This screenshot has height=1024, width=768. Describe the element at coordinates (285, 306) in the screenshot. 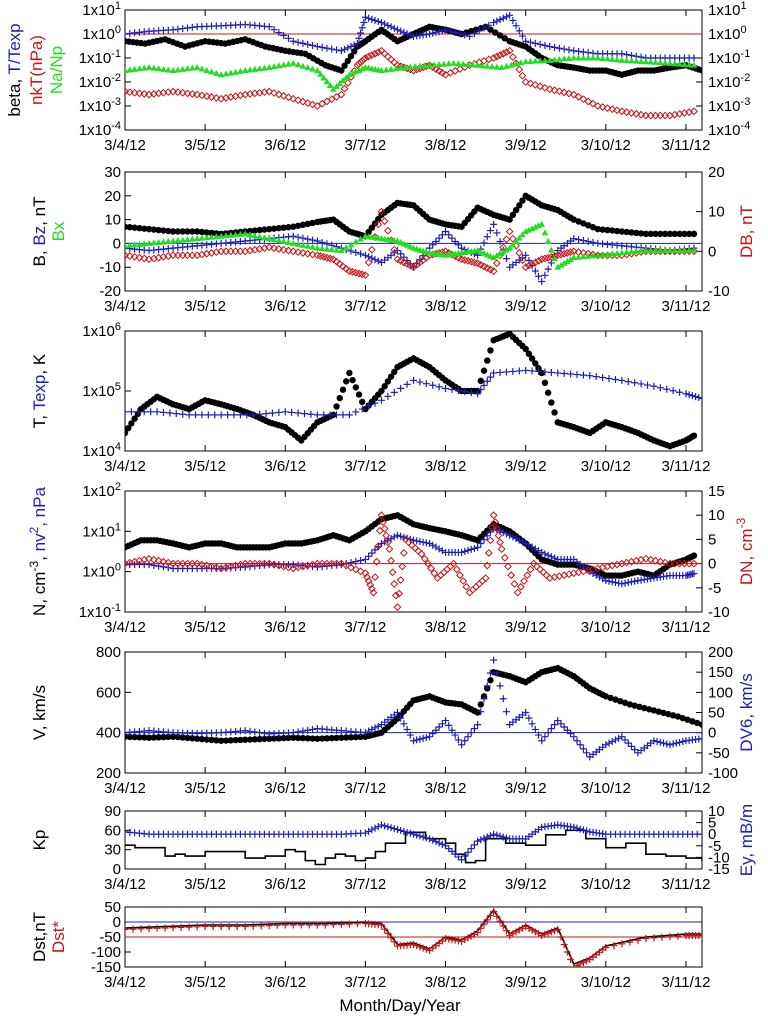

I see `x-tick-label: 3/6/12` at that location.